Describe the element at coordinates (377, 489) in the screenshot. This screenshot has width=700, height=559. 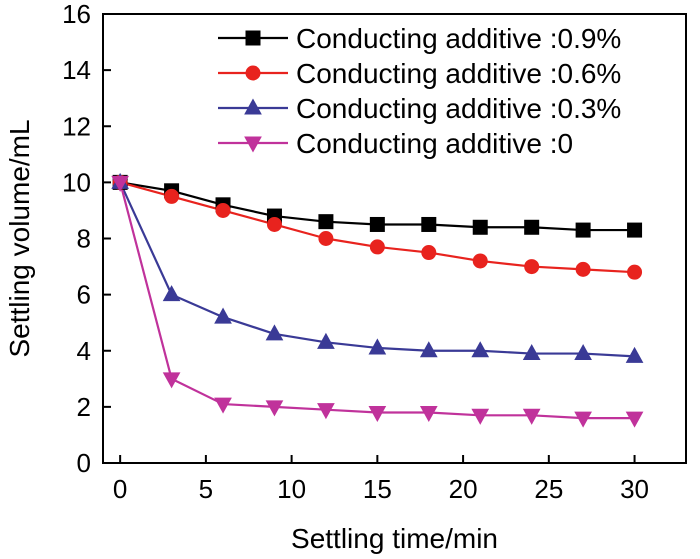
I see `x-tick-label: 15` at that location.